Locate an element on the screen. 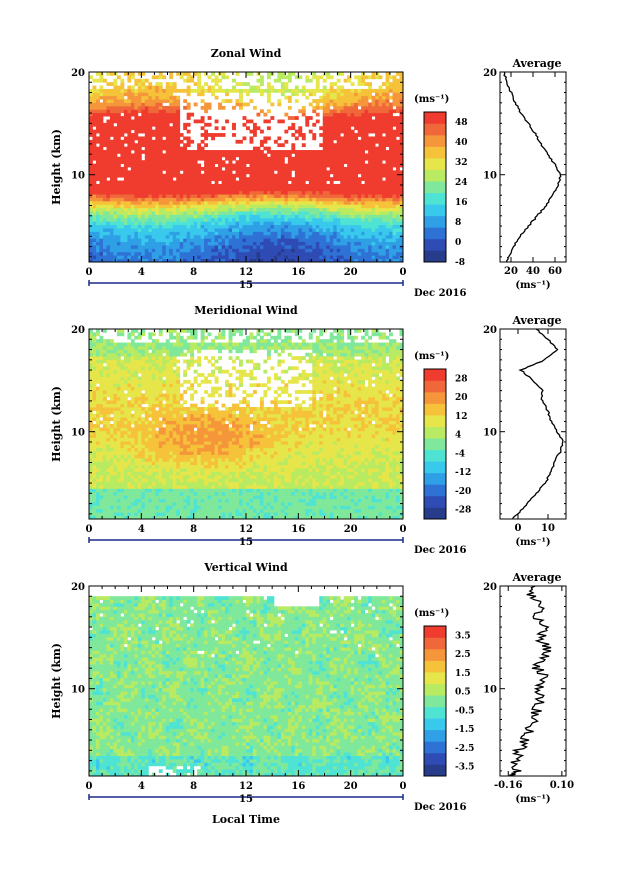 Image resolution: width=623 pixels, height=877 pixels. x-tick-label: 8 is located at coordinates (193, 272).